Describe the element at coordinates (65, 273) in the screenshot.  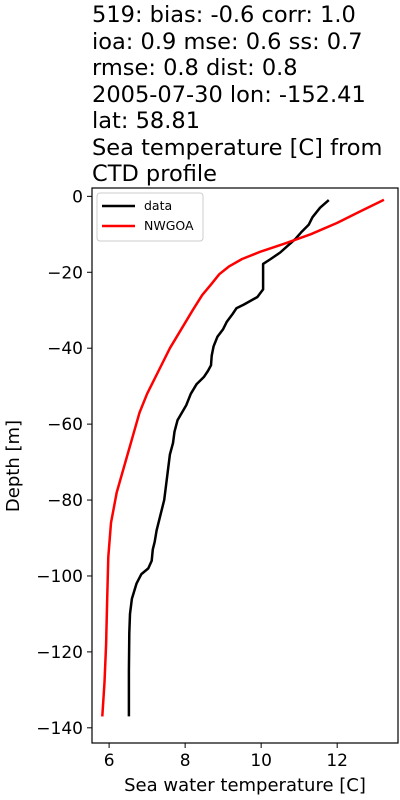
I see `y-tick-label: −20` at that location.